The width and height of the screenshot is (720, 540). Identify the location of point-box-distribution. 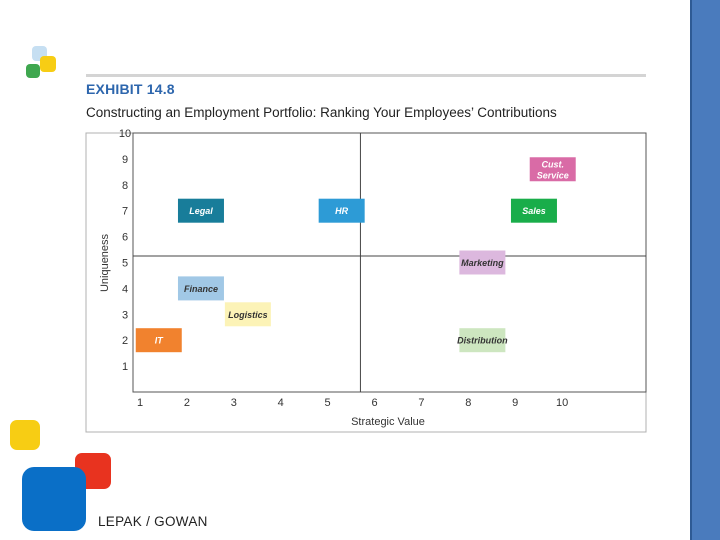
(482, 340).